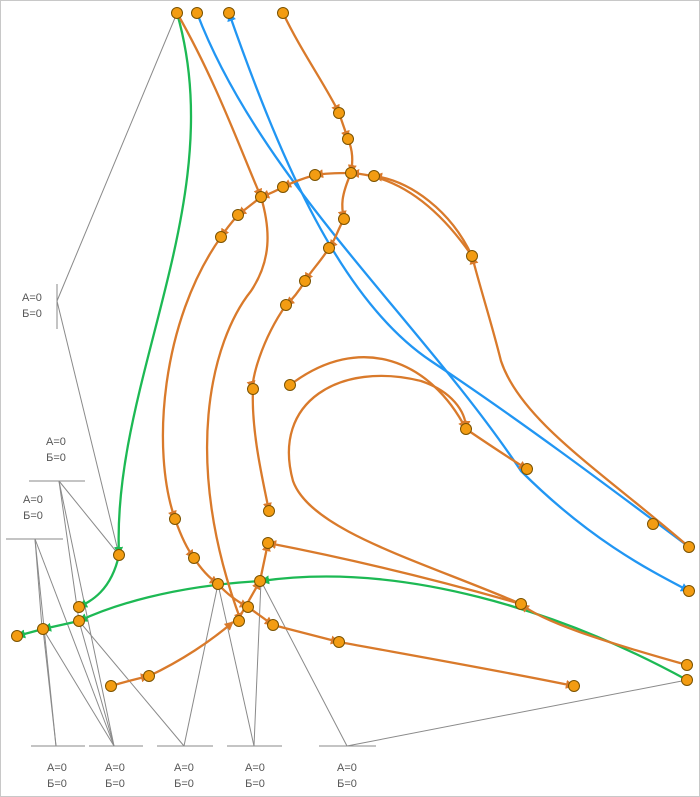  Describe the element at coordinates (33, 508) in the screenshot. I see `label-lower-left: А=0 Б=0` at that location.